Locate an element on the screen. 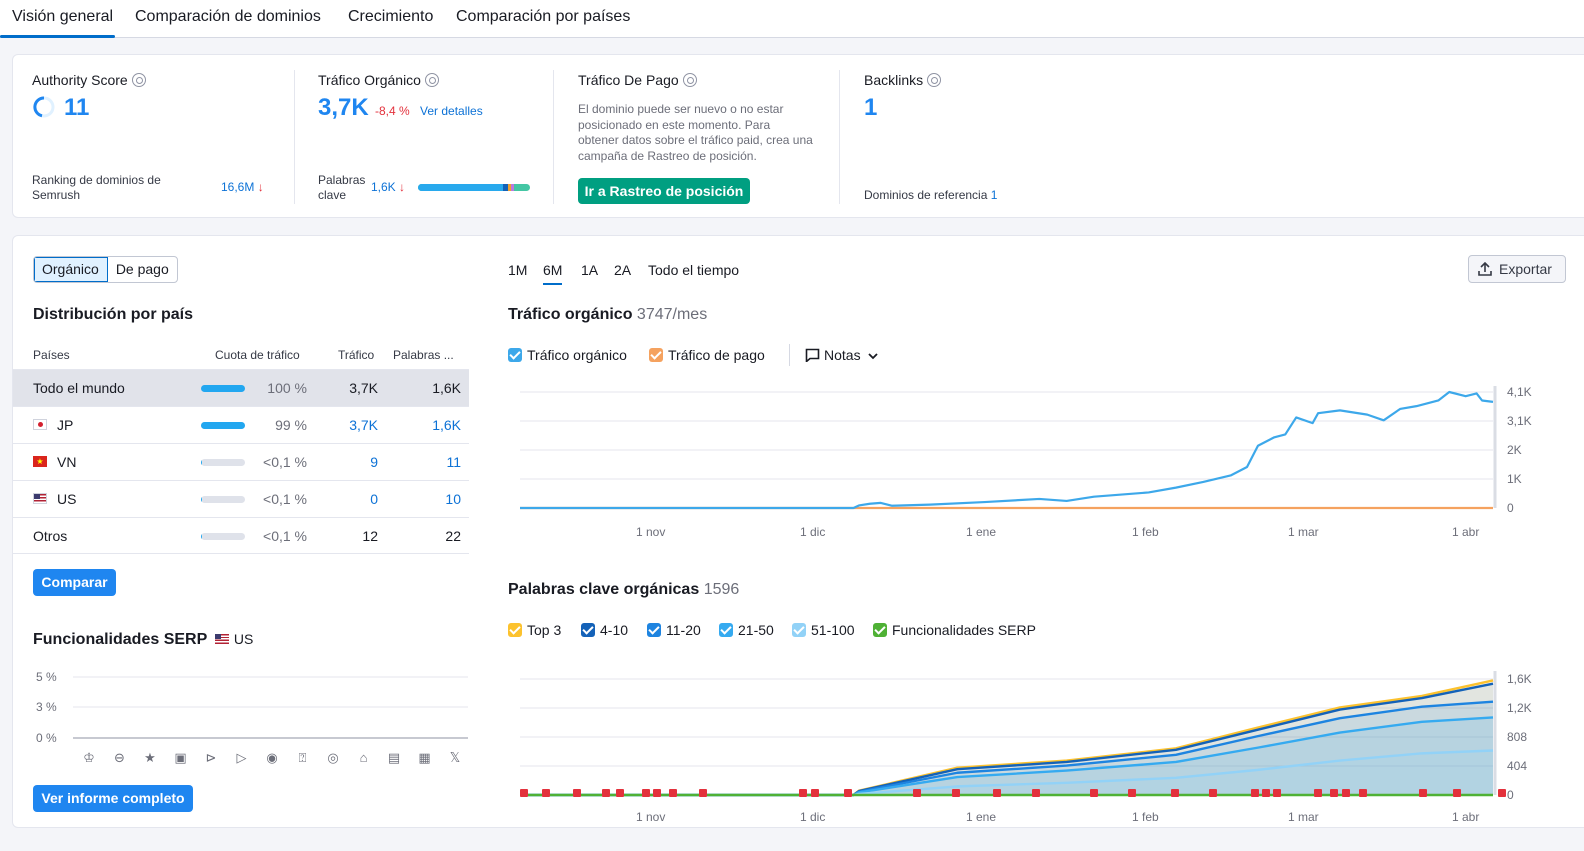 This screenshot has width=1584, height=851. location-icon: ◎ is located at coordinates (333, 757).